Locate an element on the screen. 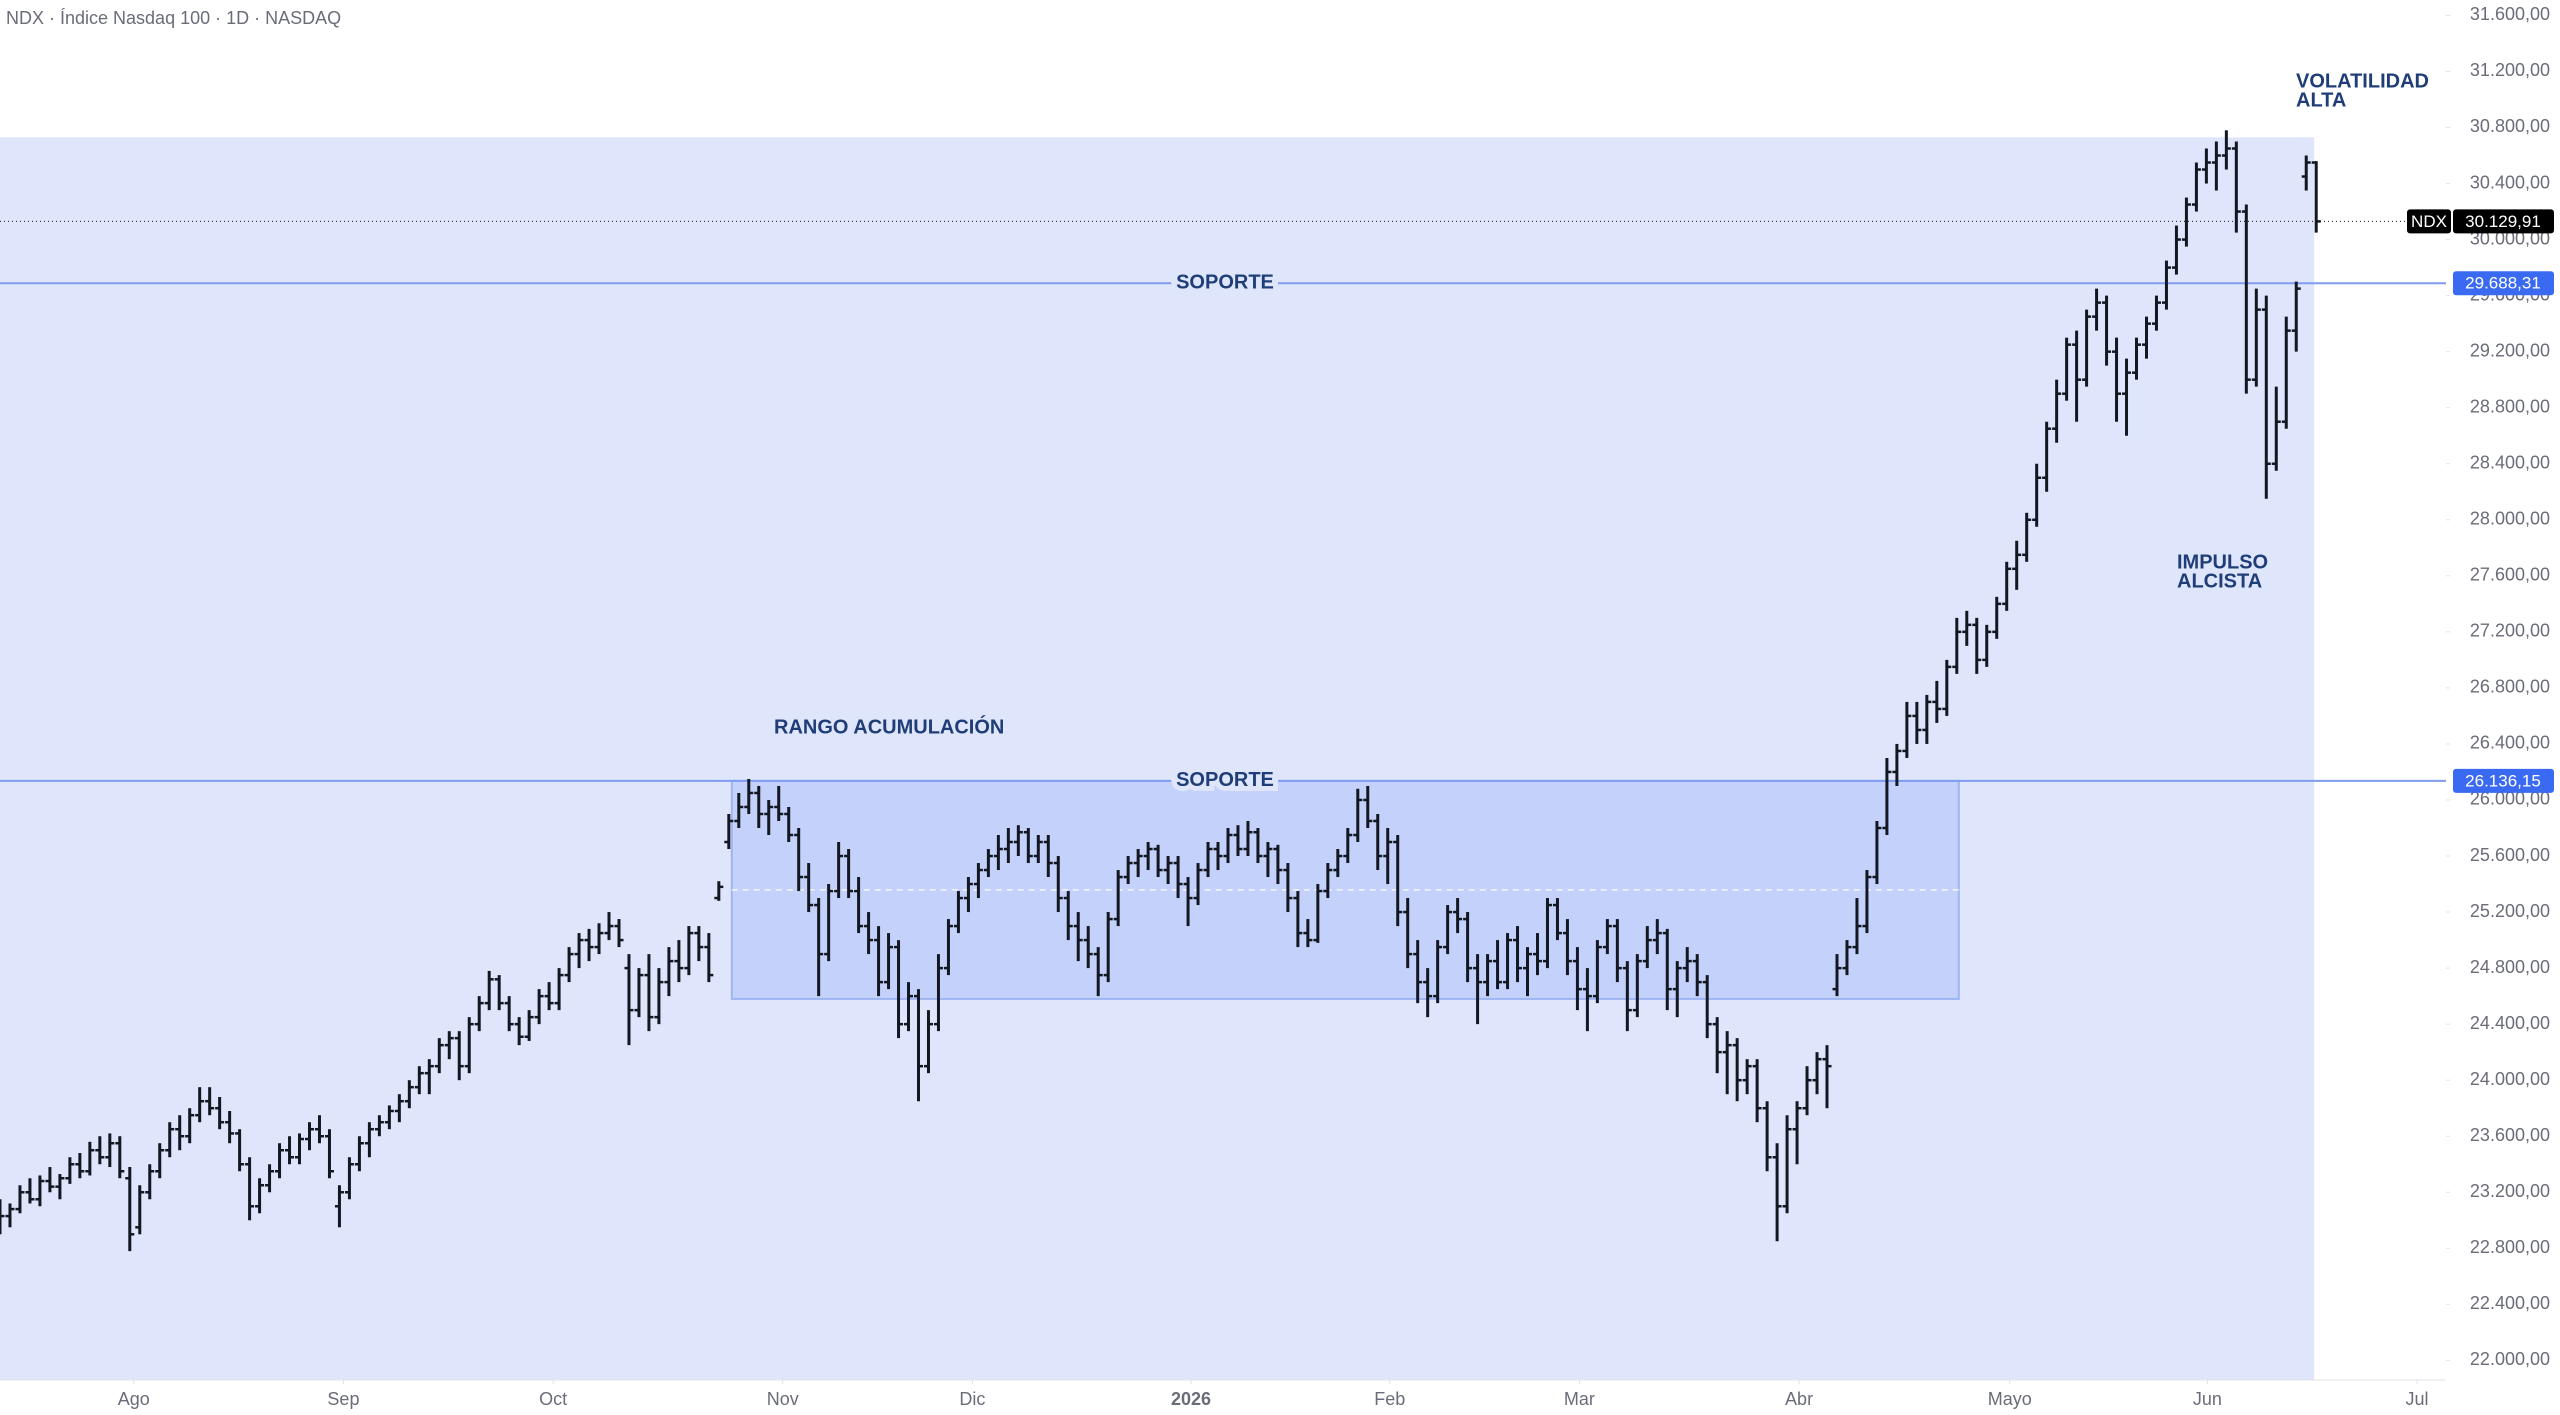 This screenshot has height=1415, width=2560. y-tick-label: 26.400,00 is located at coordinates (2510, 743).